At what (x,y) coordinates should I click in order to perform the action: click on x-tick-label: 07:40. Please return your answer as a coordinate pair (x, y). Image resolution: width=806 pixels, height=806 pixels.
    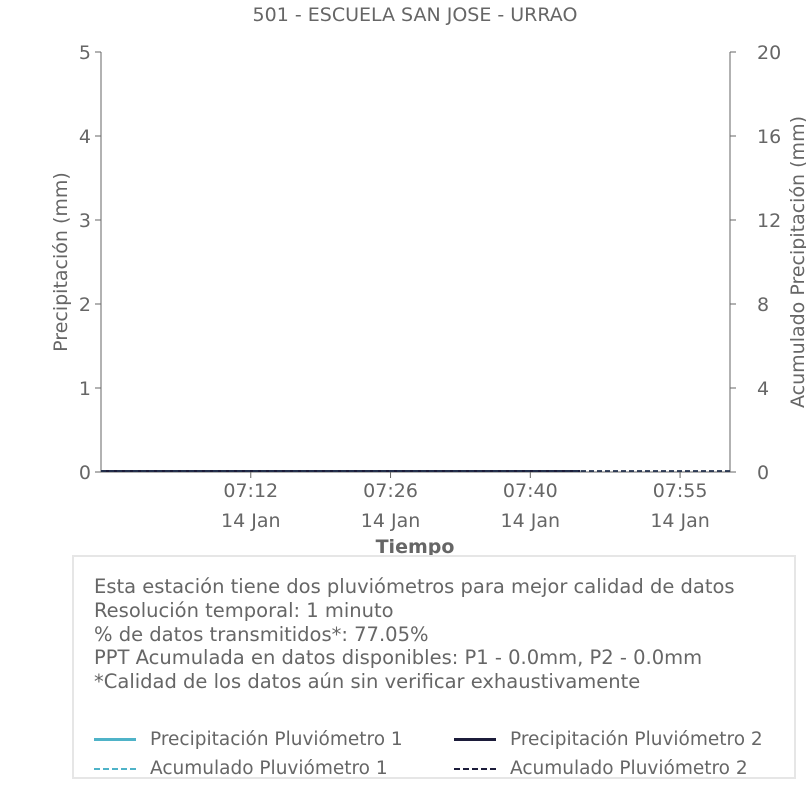
    Looking at the image, I should click on (530, 491).